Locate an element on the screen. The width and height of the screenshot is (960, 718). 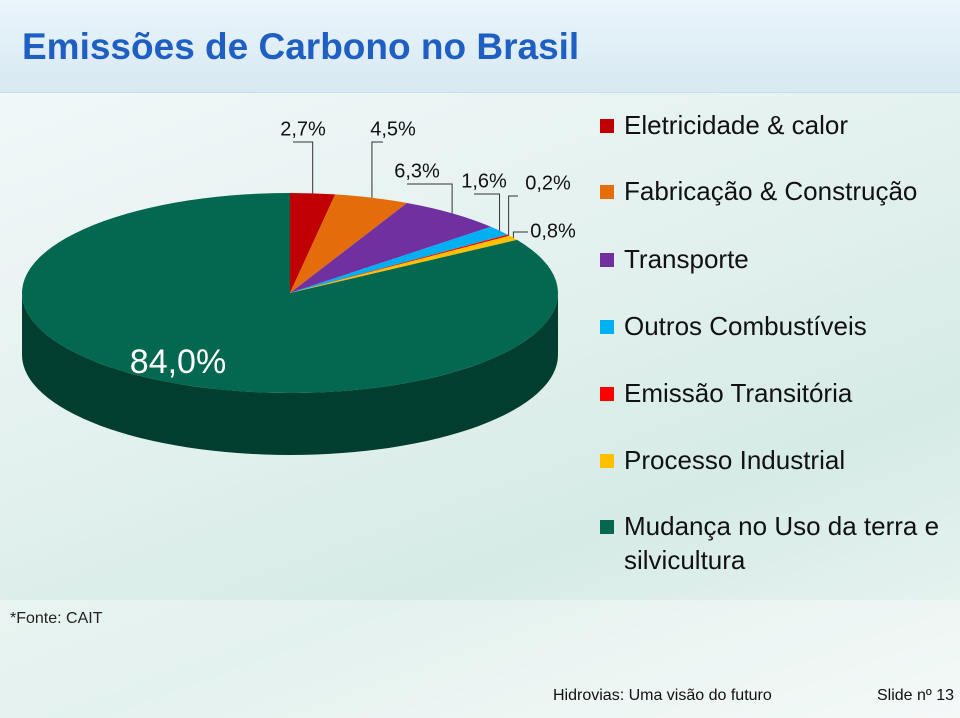
title-bar is located at coordinates (480, 46).